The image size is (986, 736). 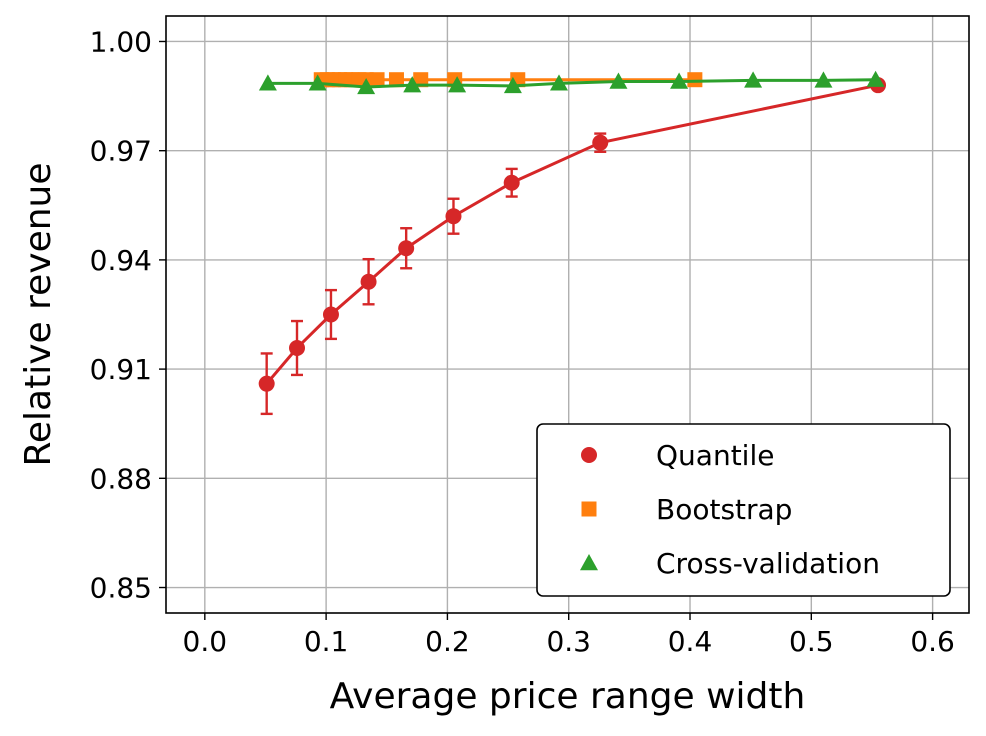 I want to click on y-tick-label: 1.00, so click(x=121, y=41).